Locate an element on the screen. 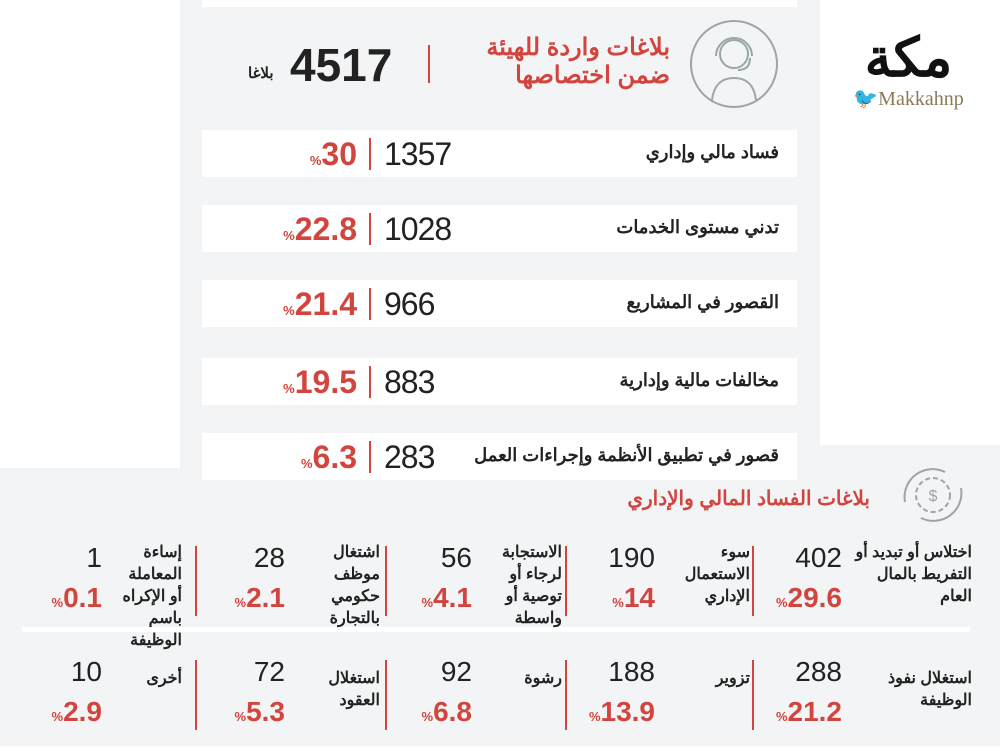 The image size is (1000, 755). corruption-count: 72 is located at coordinates (269, 671).